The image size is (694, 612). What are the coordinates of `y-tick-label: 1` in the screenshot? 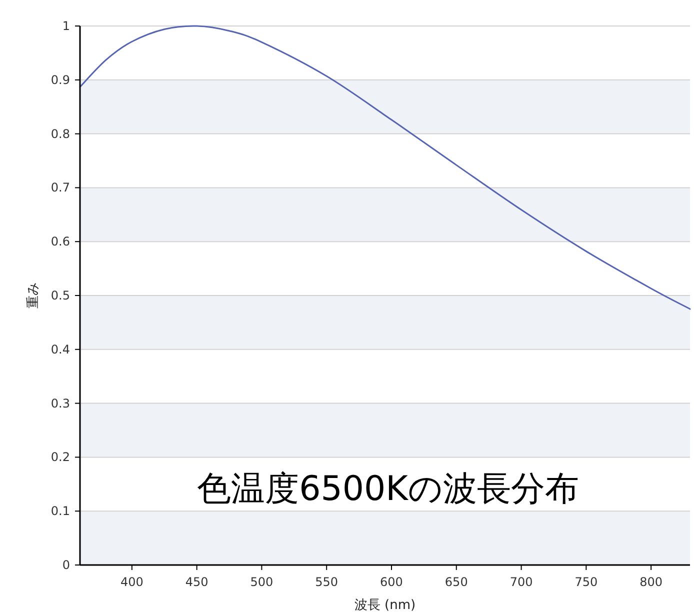 It's located at (66, 26).